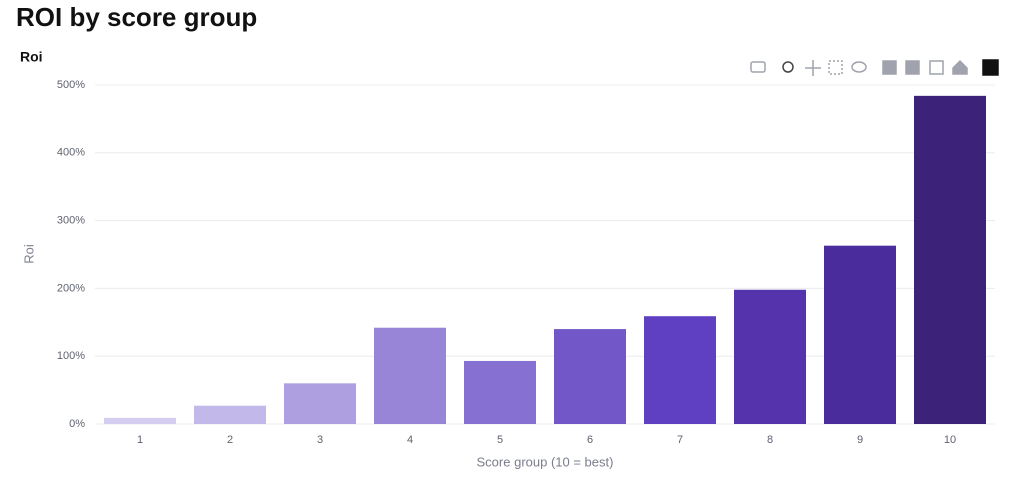 The height and width of the screenshot is (479, 1024). Describe the element at coordinates (230, 440) in the screenshot. I see `x-tick-label: 2` at that location.